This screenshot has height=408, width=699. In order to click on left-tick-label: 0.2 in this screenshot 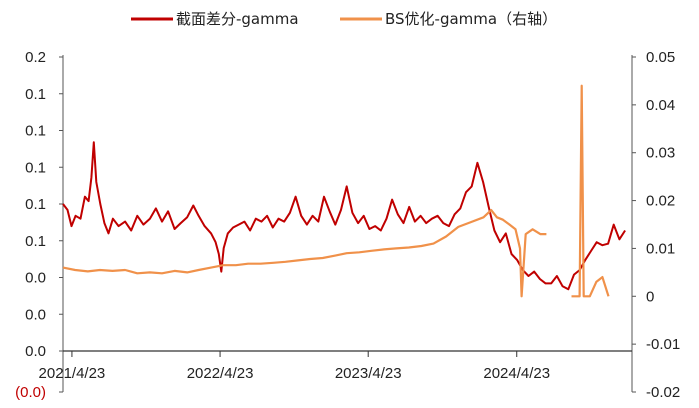, I will do `click(35, 57)`.